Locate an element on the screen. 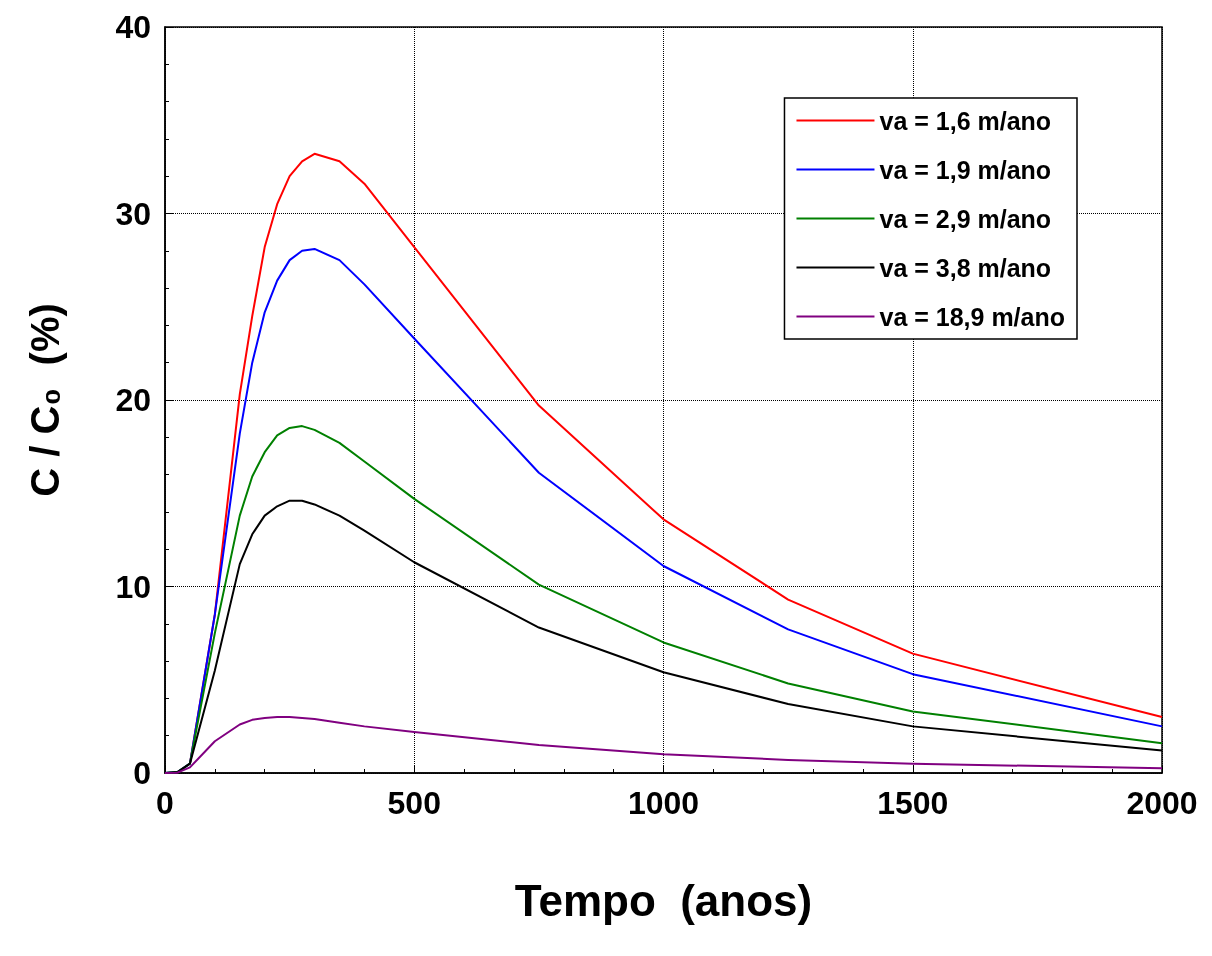  y-tick-label: 10 is located at coordinates (133, 586).